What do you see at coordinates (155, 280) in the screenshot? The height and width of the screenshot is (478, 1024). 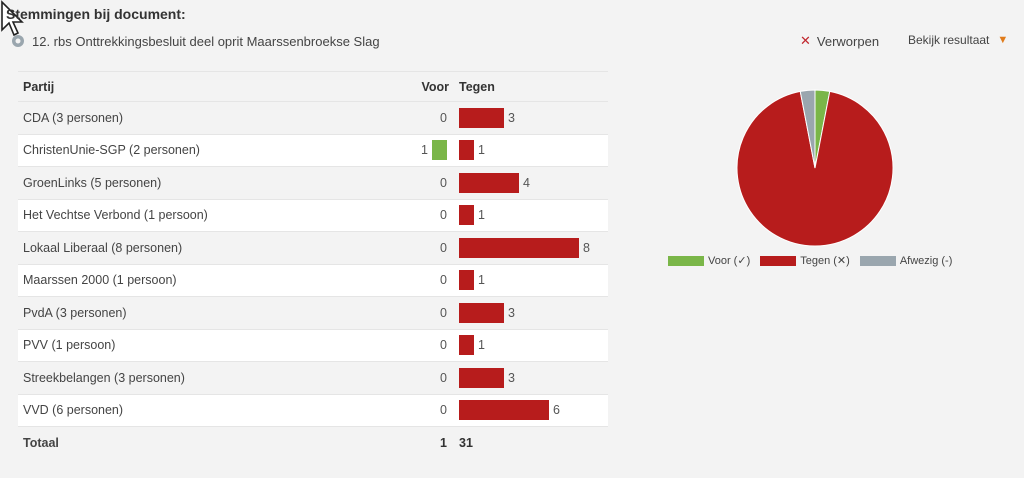 I see `party-name: Maarssen 2000 (1 persoon)` at bounding box center [155, 280].